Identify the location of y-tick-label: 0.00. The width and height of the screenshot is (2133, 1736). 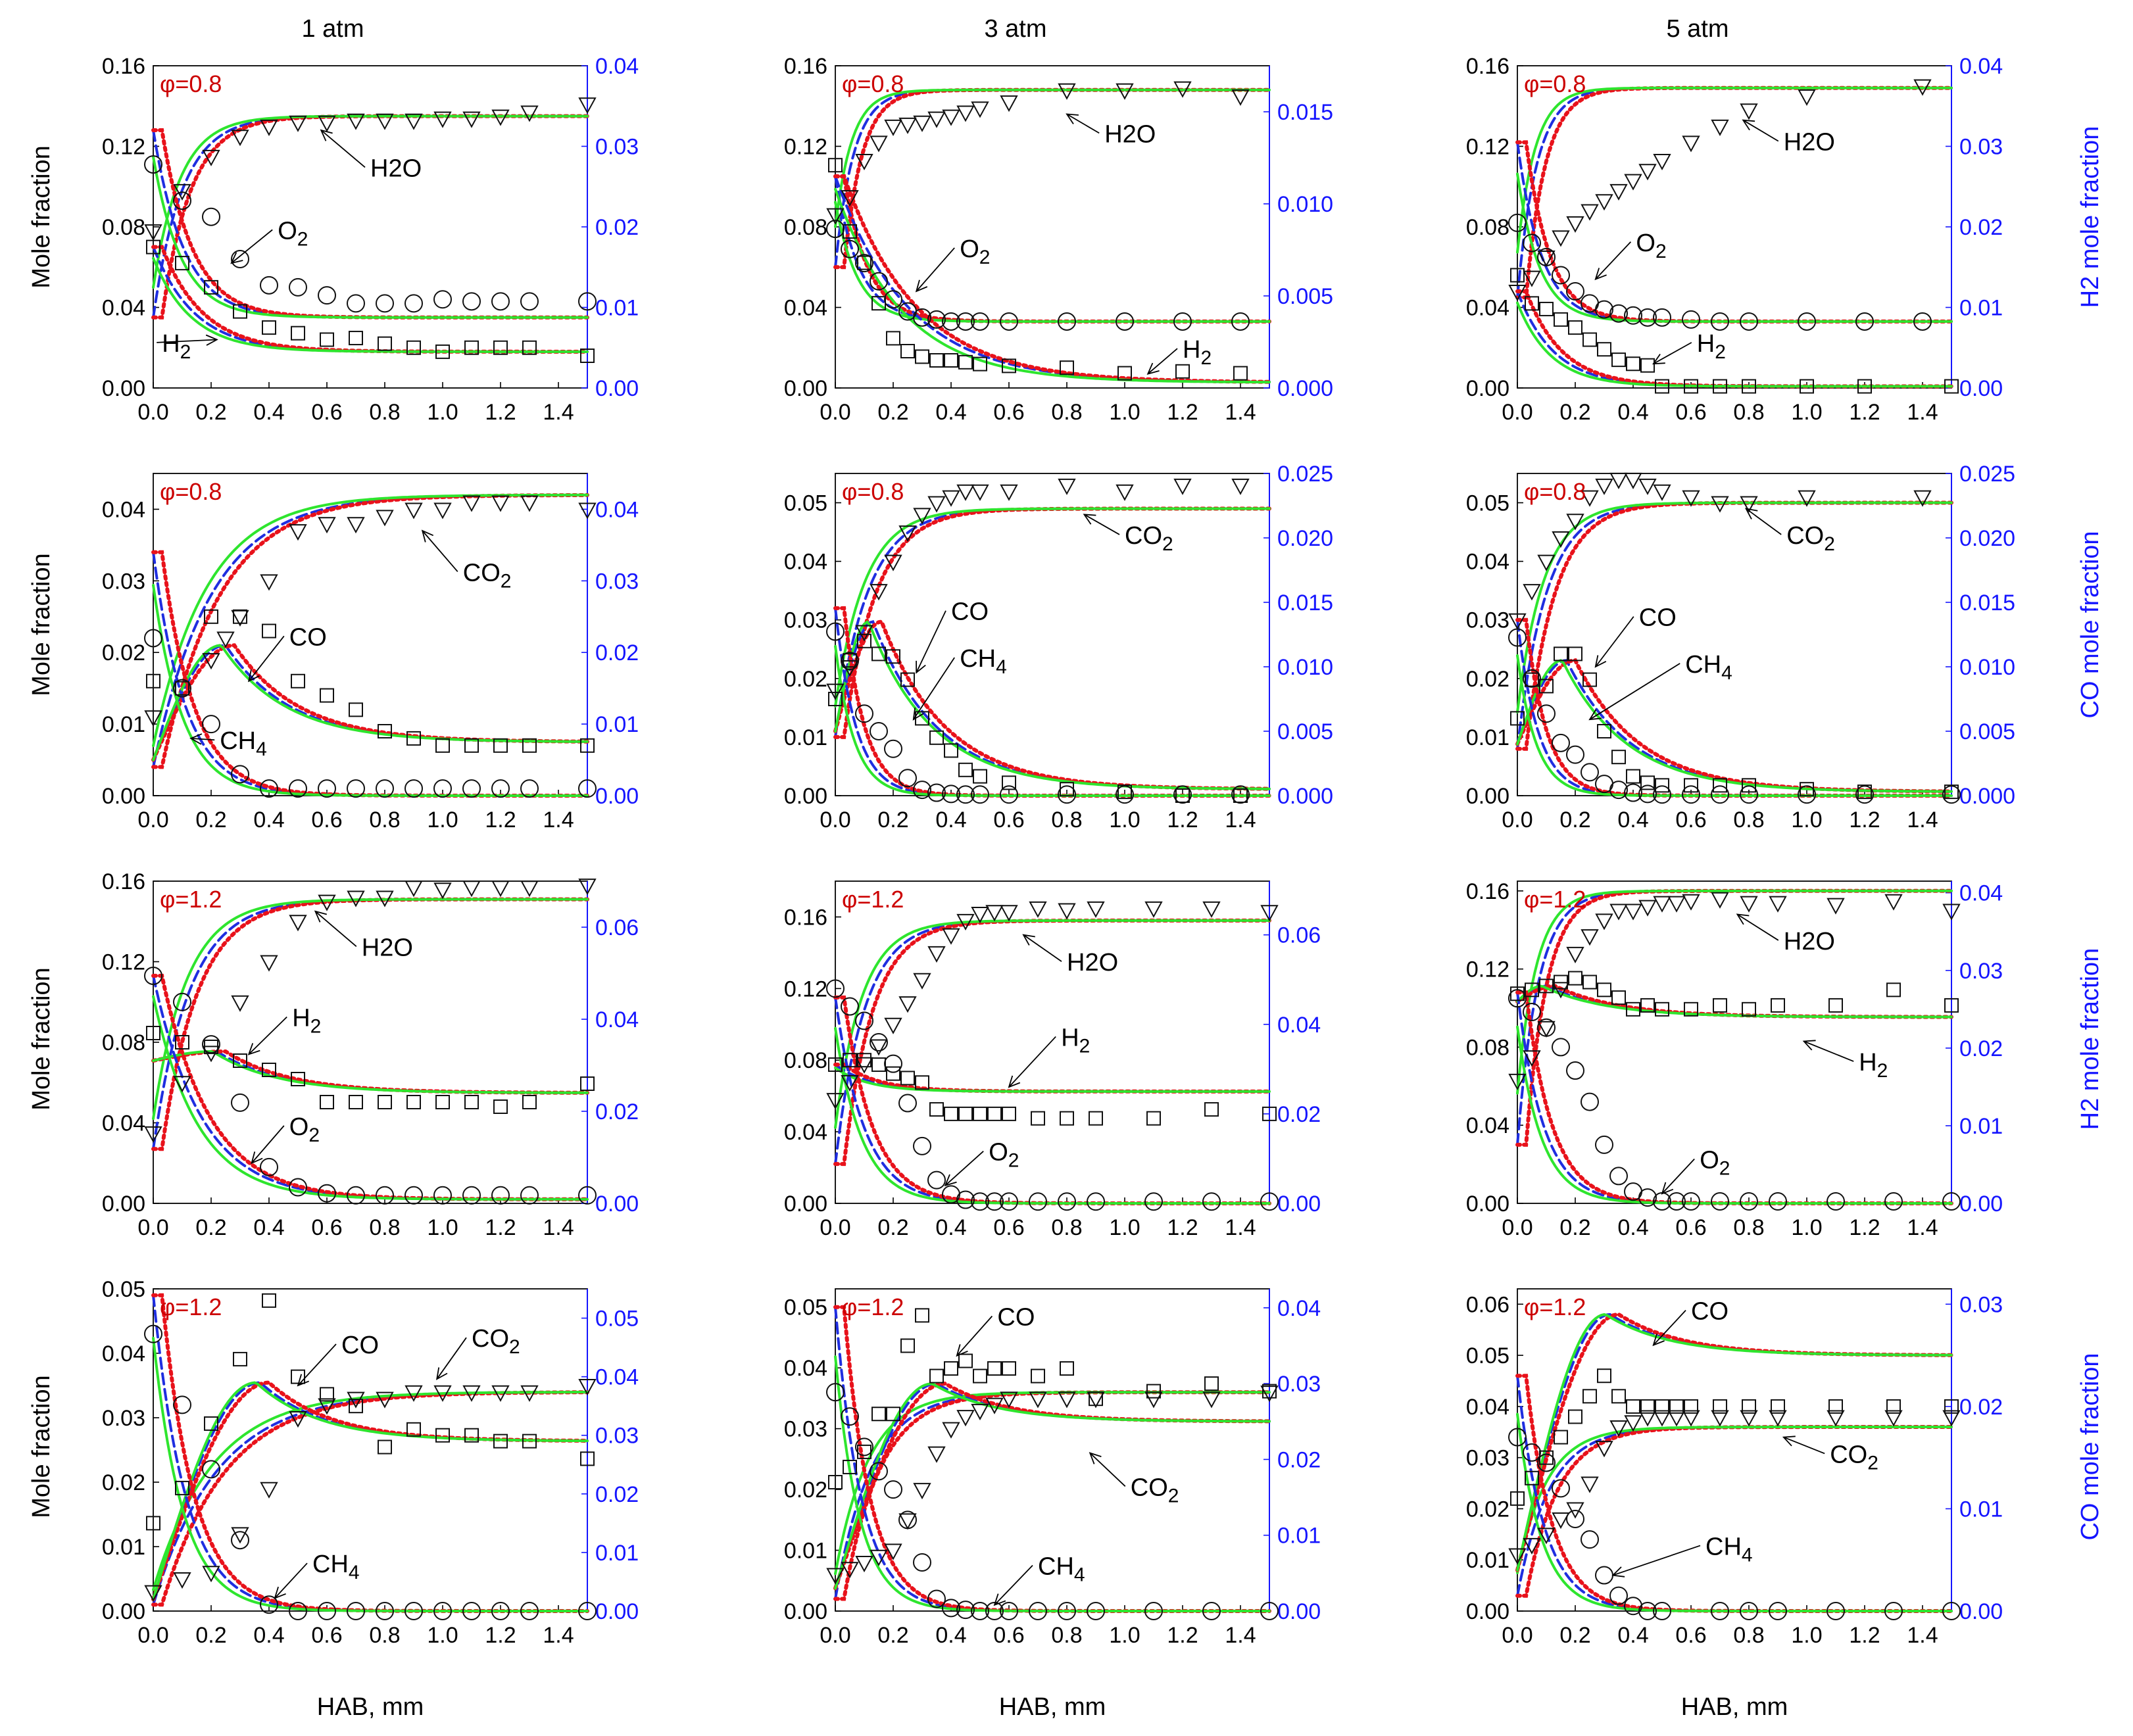
(123, 1205).